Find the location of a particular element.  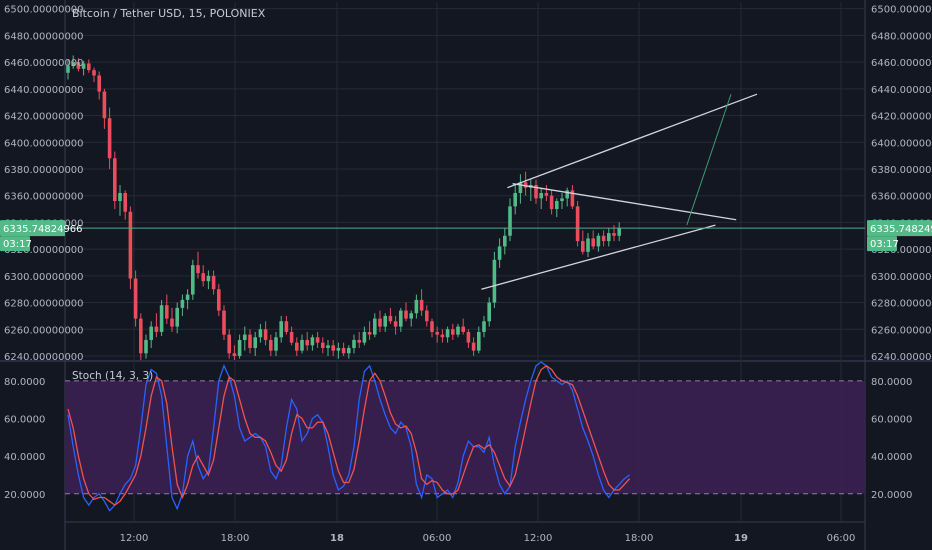

price-tick-label-left: 6420.00000000 is located at coordinates (44, 117).